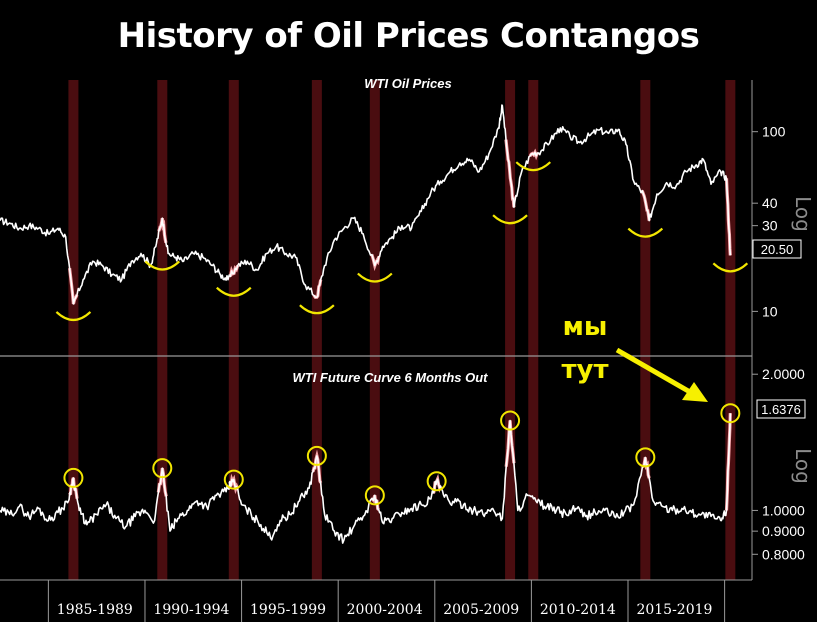  Describe the element at coordinates (778, 464) in the screenshot. I see `panel2-y-ticks: 2.0000 1.0000 0.9000 0.8000` at that location.